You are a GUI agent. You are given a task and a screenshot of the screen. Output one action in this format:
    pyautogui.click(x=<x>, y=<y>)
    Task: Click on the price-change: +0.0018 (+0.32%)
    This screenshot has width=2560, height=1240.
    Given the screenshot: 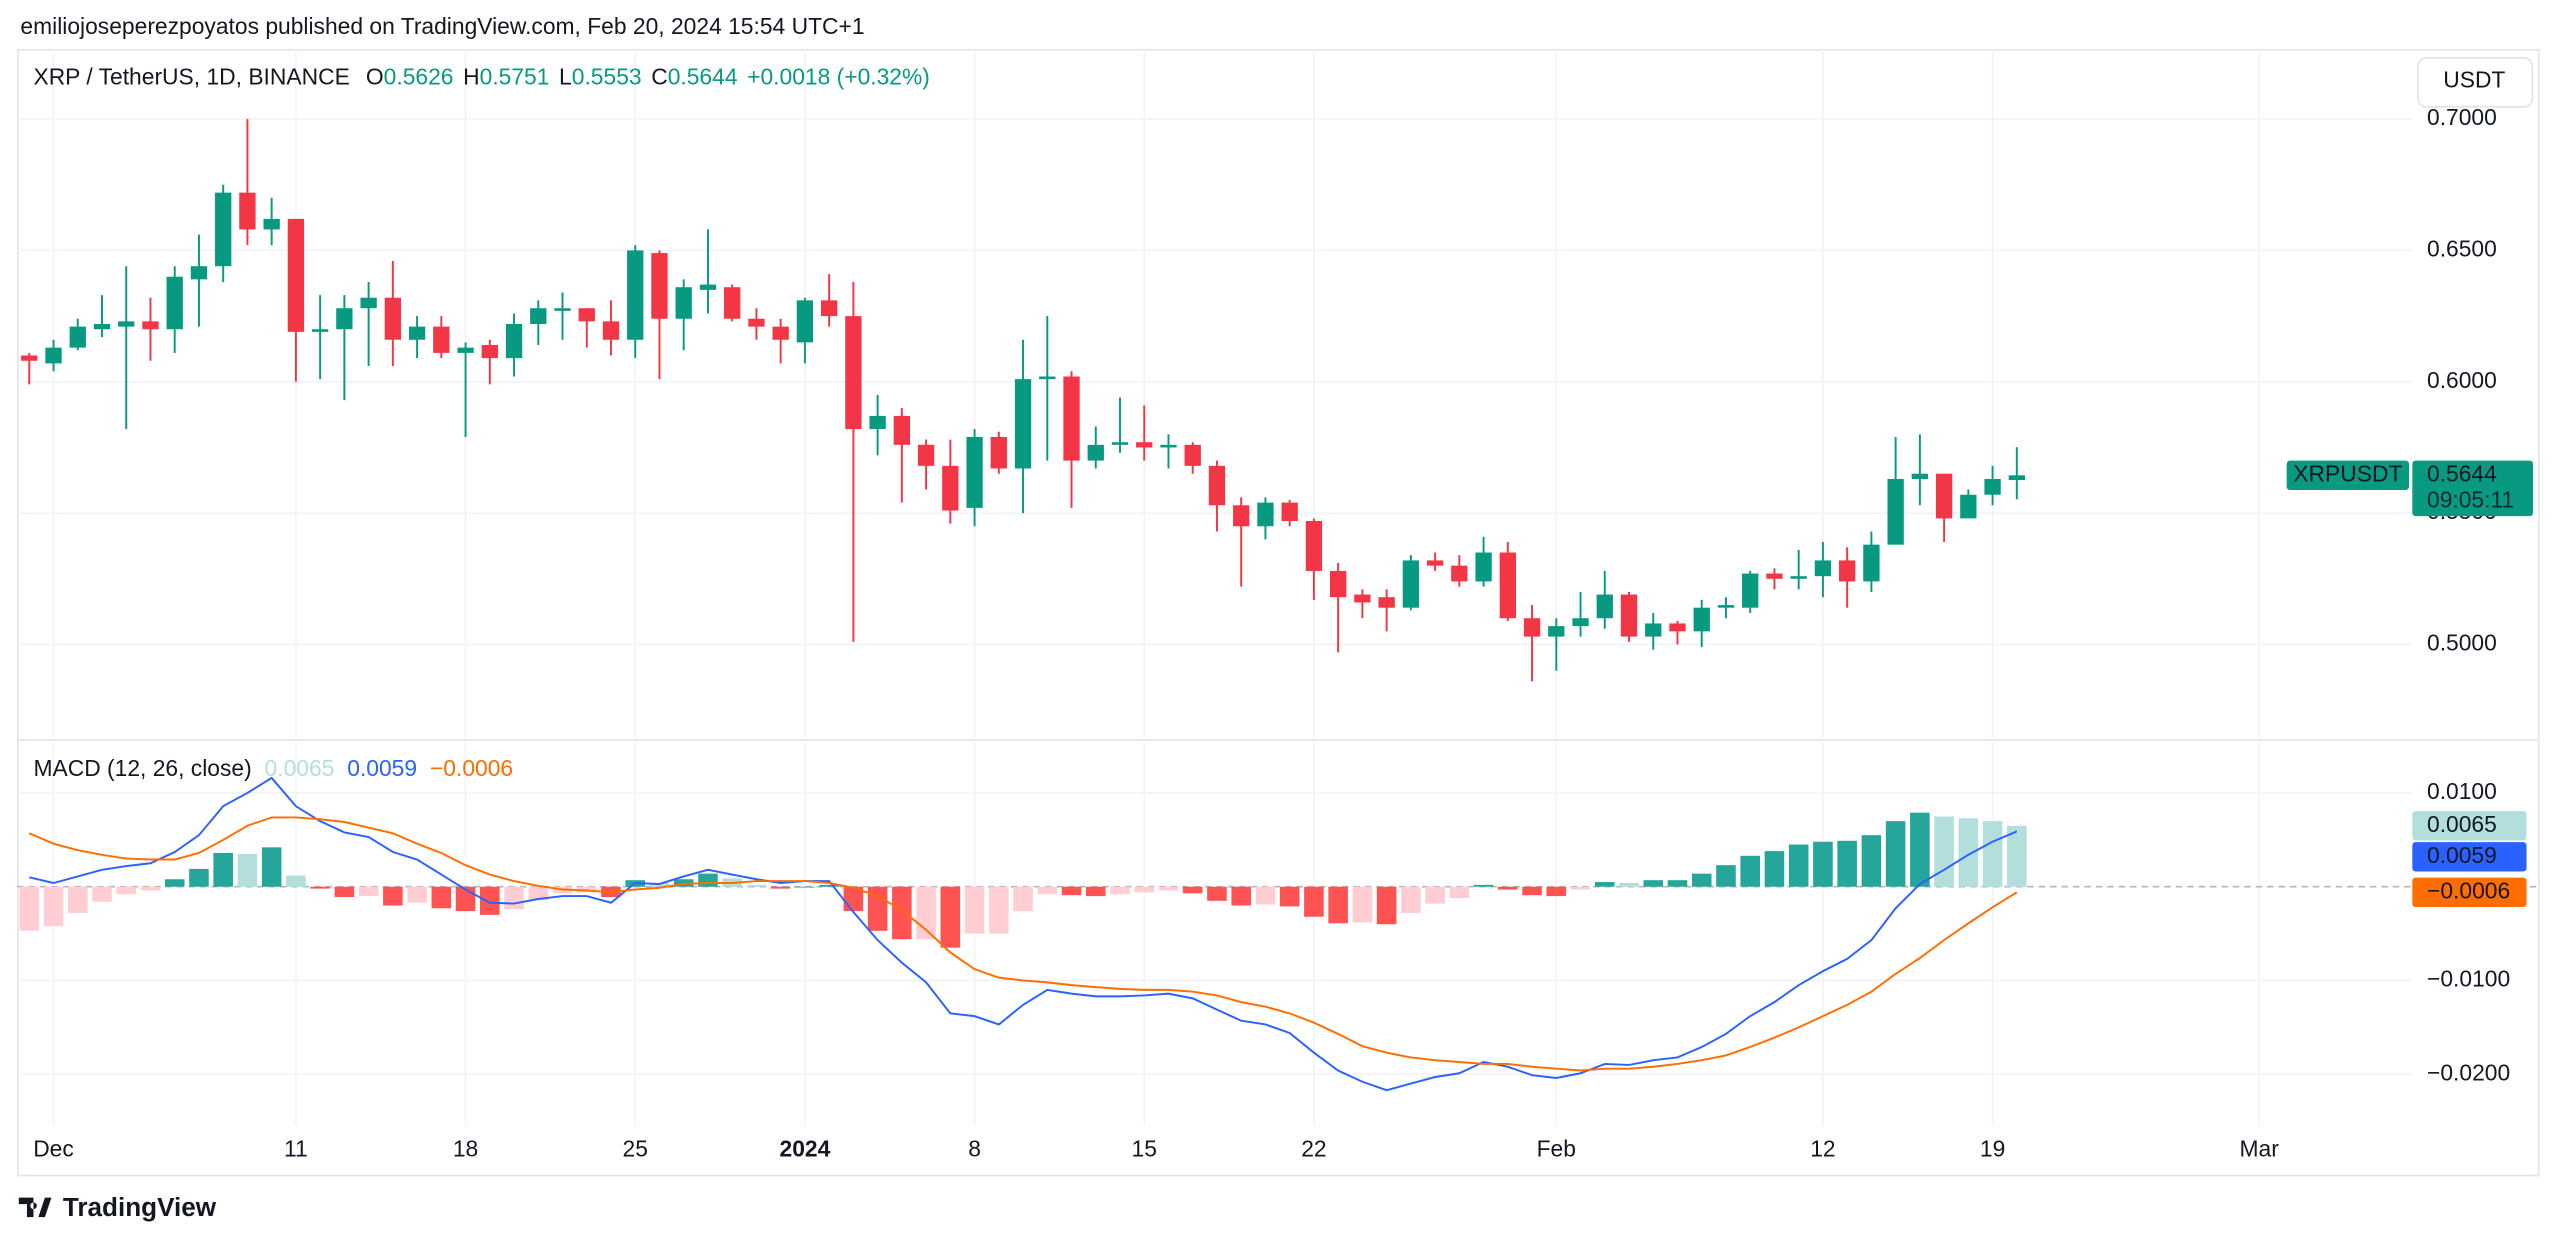 What is the action you would take?
    pyautogui.click(x=838, y=76)
    